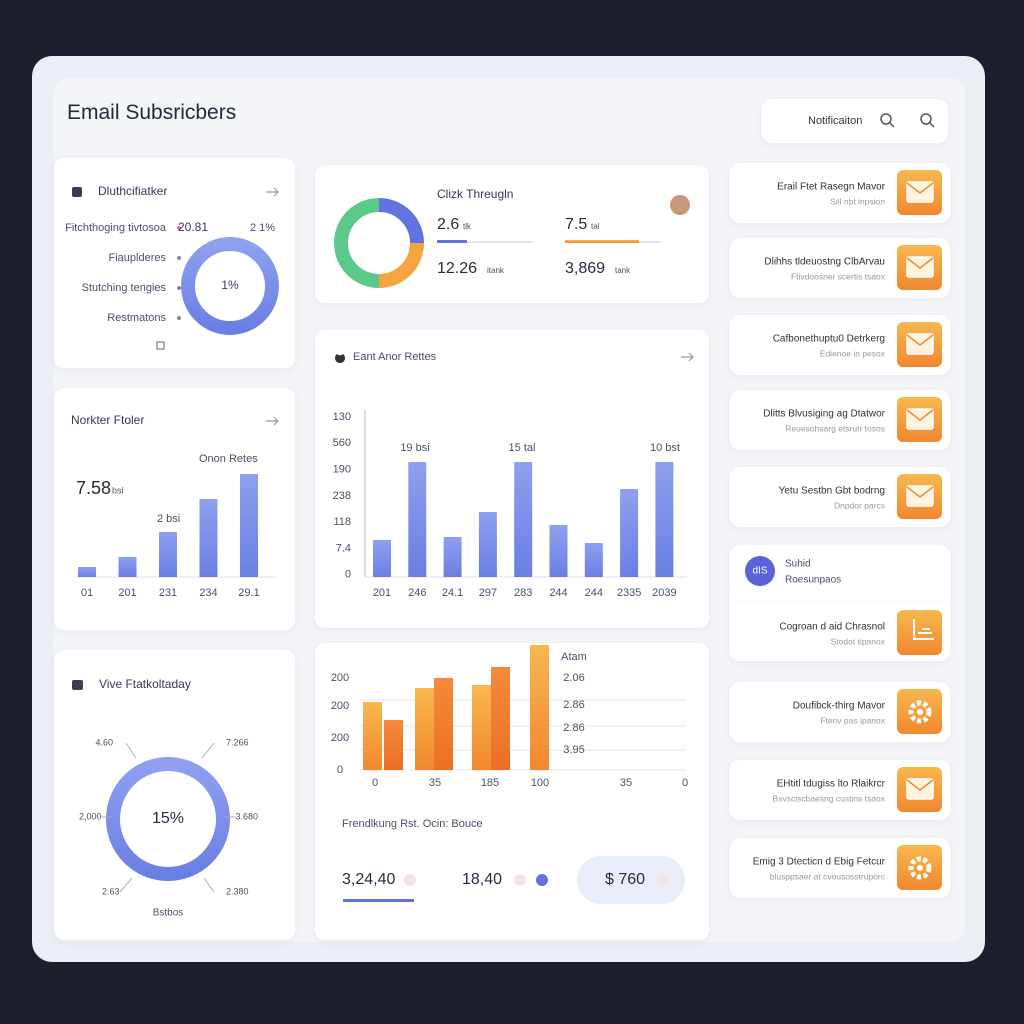 Image resolution: width=1024 pixels, height=1024 pixels. What do you see at coordinates (824, 262) in the screenshot?
I see `item-title: Dlihhs tldeuostng ClbArvau` at bounding box center [824, 262].